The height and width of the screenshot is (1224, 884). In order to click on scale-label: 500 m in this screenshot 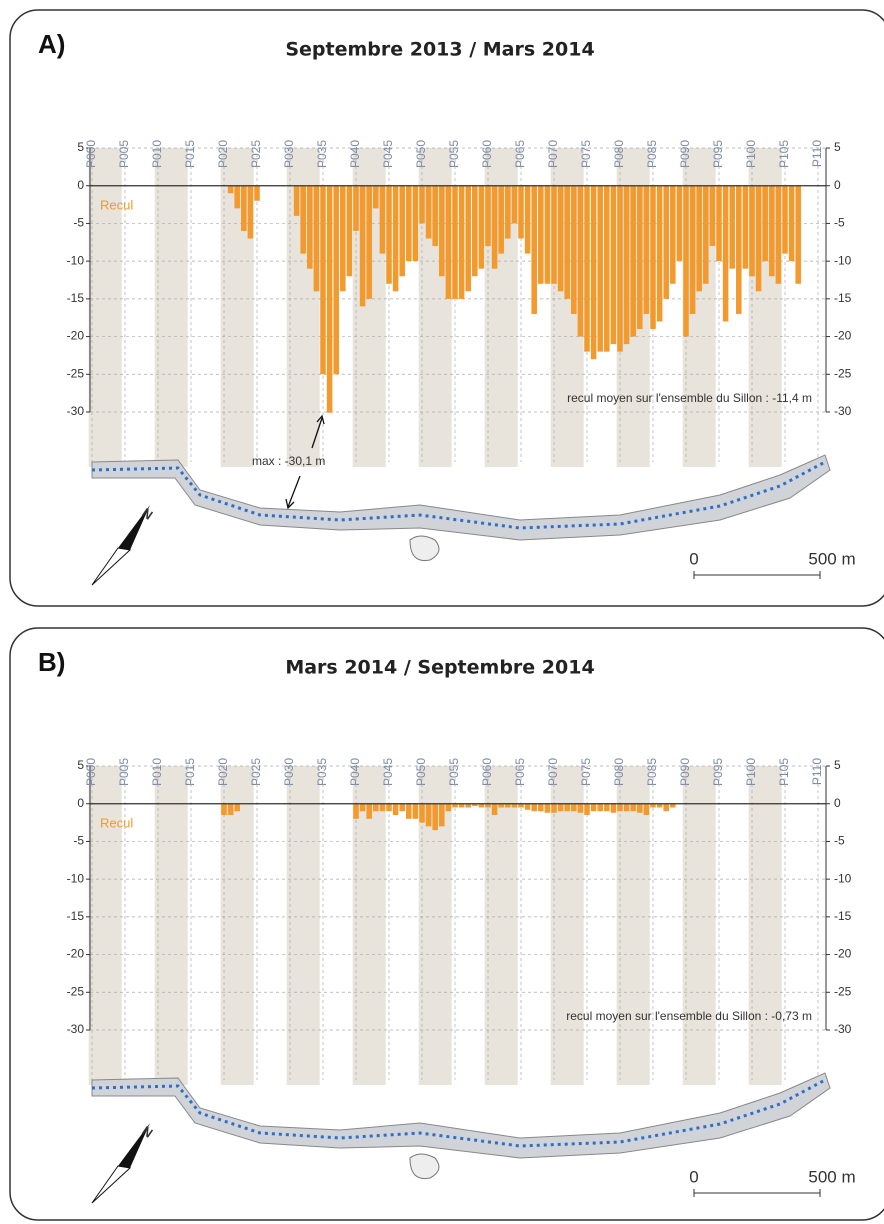, I will do `click(831, 558)`.